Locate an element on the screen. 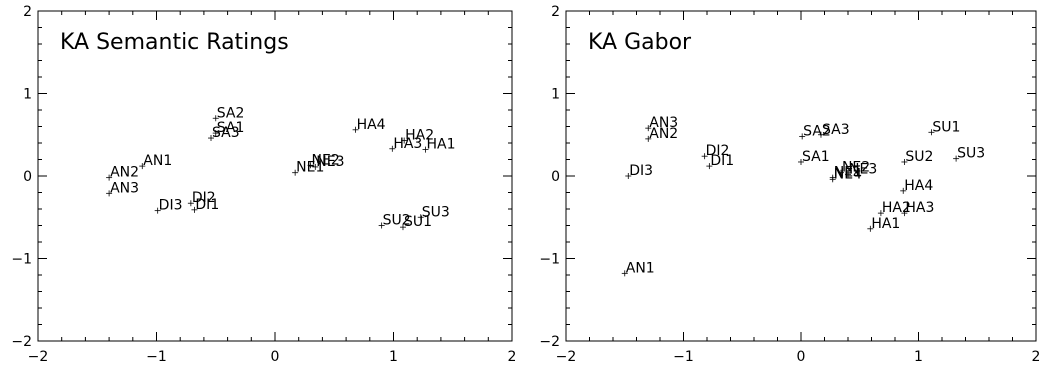 The width and height of the screenshot is (1041, 372). panel-title: KA Gabor is located at coordinates (640, 42).